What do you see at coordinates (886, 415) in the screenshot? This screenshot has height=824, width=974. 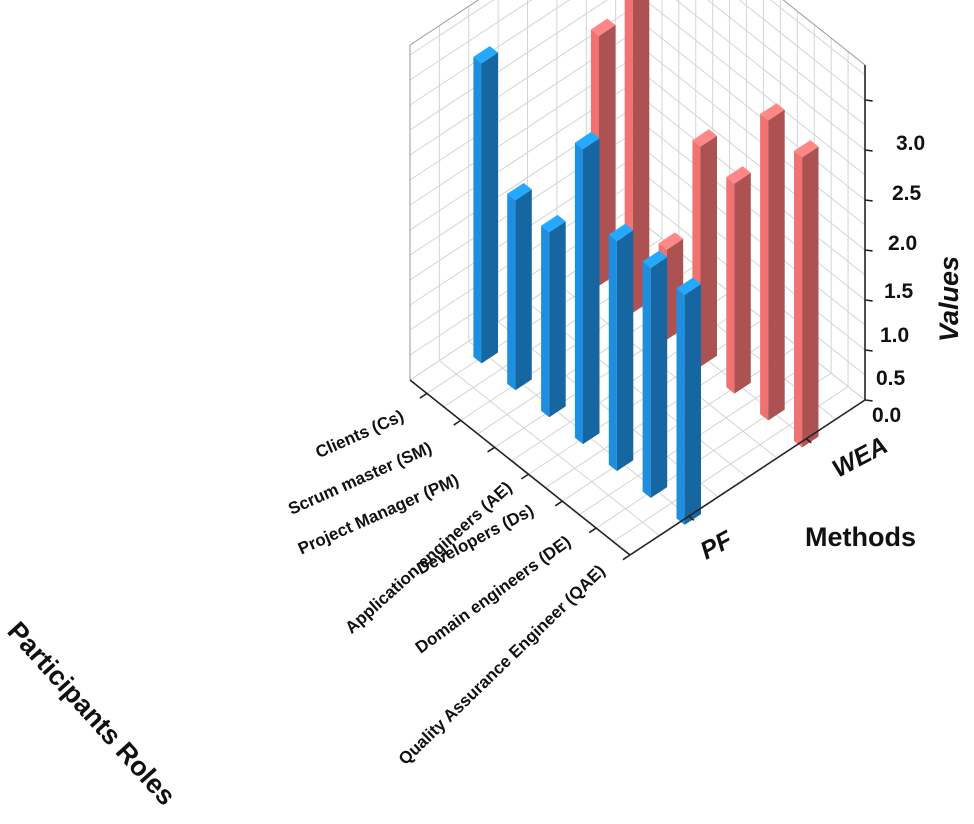 I see `z-tick-label: 0.0` at bounding box center [886, 415].